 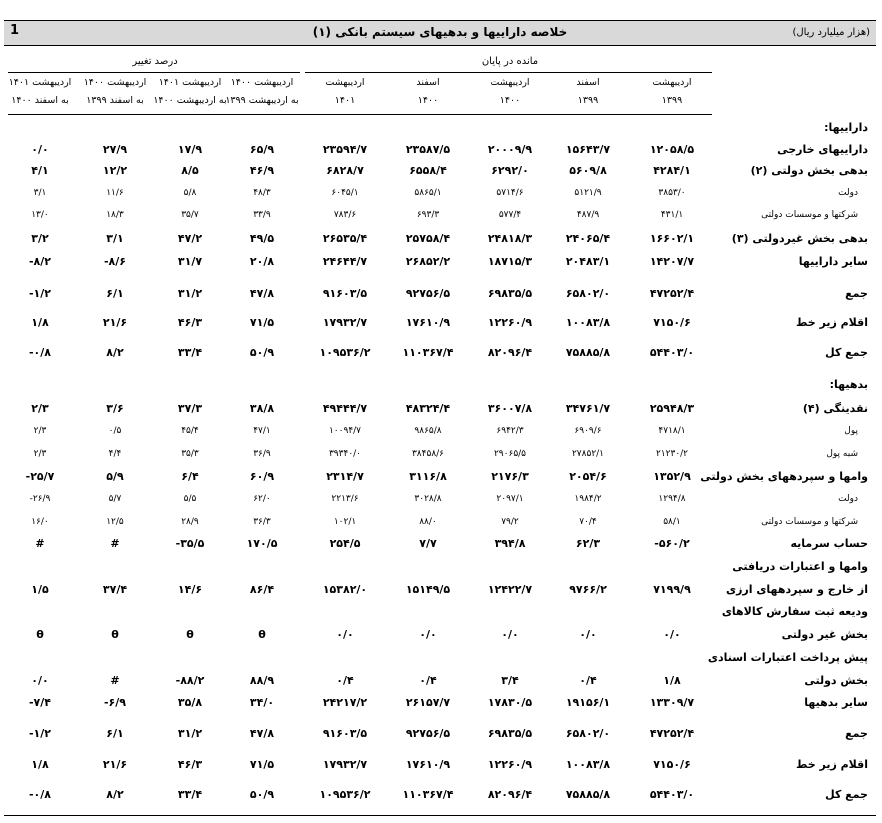 What do you see at coordinates (115, 100) in the screenshot?
I see `column-header: به اسفند ۱۳۹۹` at bounding box center [115, 100].